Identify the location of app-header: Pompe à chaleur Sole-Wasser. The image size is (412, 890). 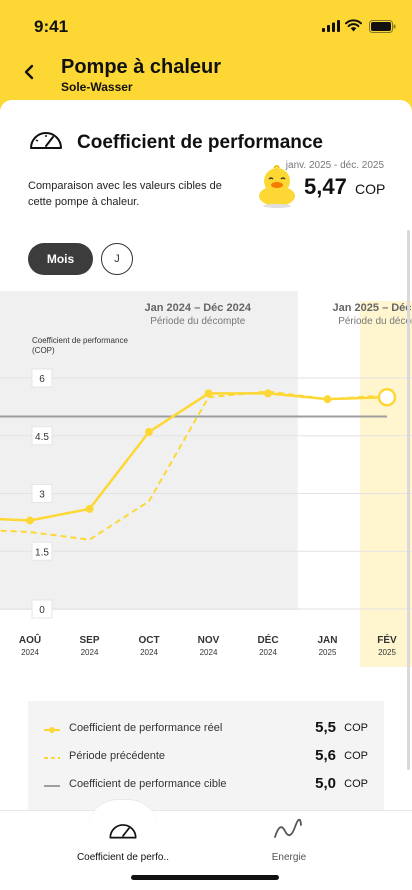
(206, 76).